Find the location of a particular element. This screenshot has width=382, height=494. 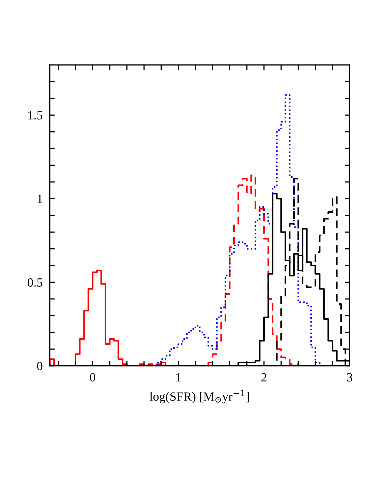

x-tick-label: 2 is located at coordinates (264, 377).